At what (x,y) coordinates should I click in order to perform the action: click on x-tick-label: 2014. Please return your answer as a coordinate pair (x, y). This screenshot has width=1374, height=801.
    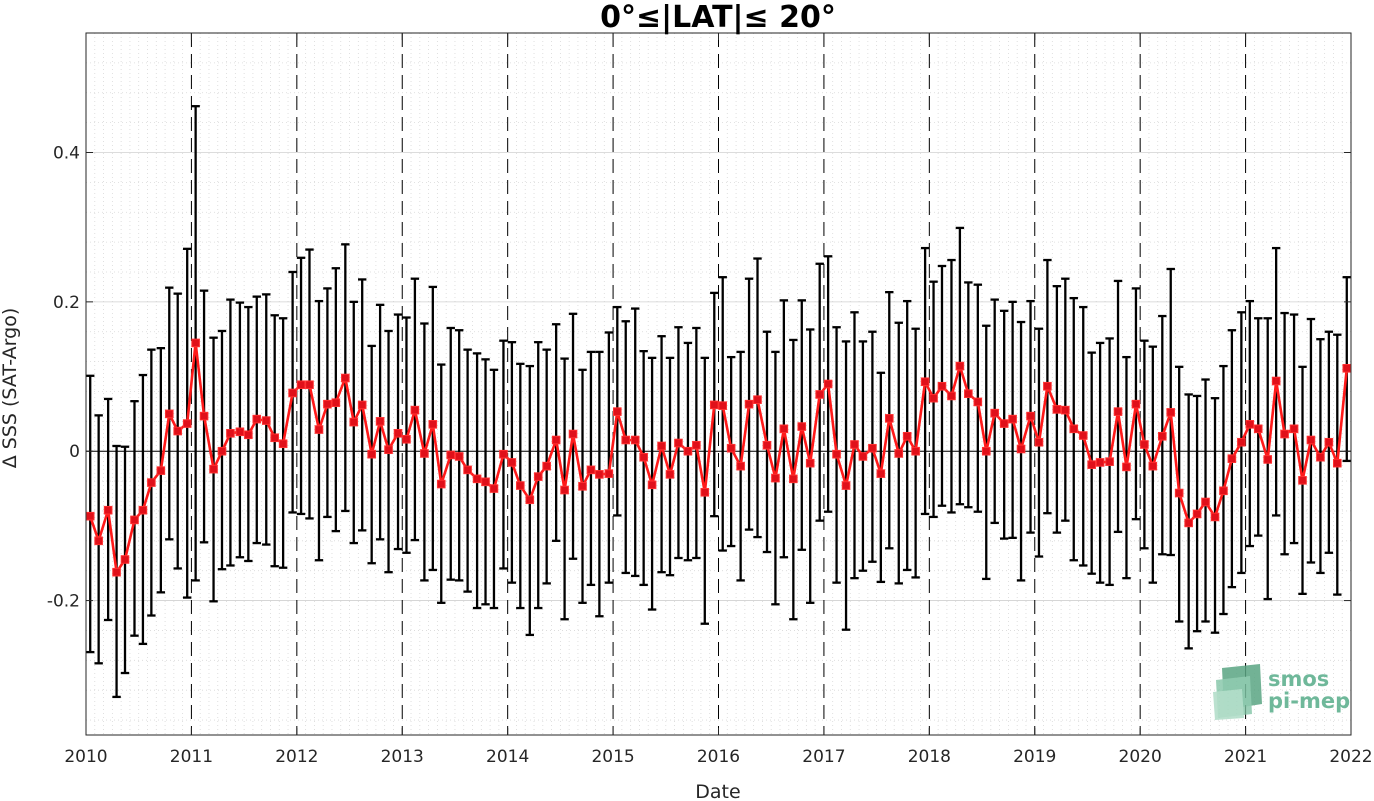
    Looking at the image, I should click on (507, 757).